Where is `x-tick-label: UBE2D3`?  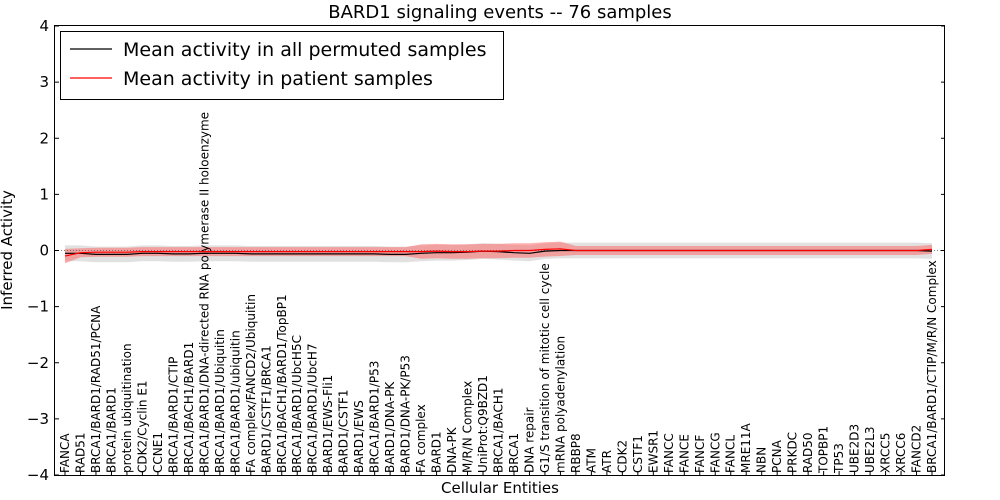 x-tick-label: UBE2D3 is located at coordinates (855, 448).